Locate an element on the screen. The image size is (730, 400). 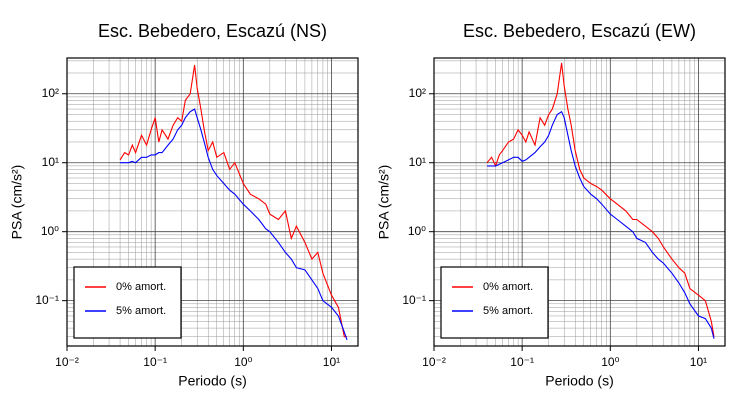
chart-title: Esc. Bebedero, Escazú (NS) is located at coordinates (212, 31).